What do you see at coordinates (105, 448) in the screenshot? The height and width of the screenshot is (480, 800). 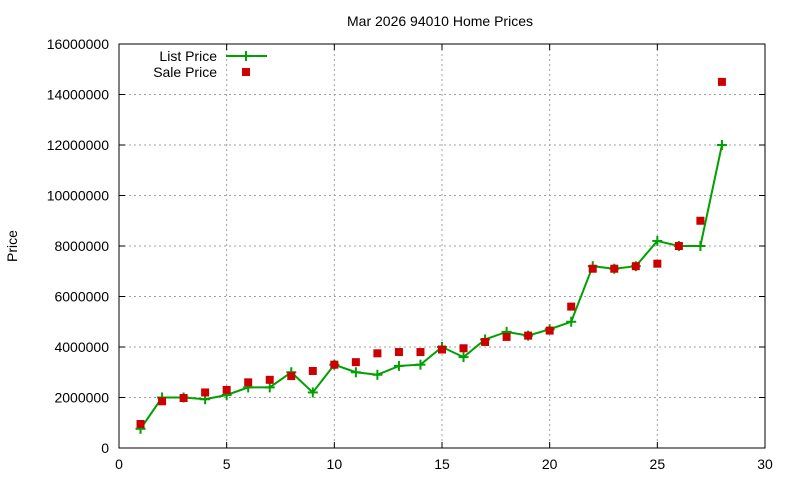 I see `y-tick-label: 0` at bounding box center [105, 448].